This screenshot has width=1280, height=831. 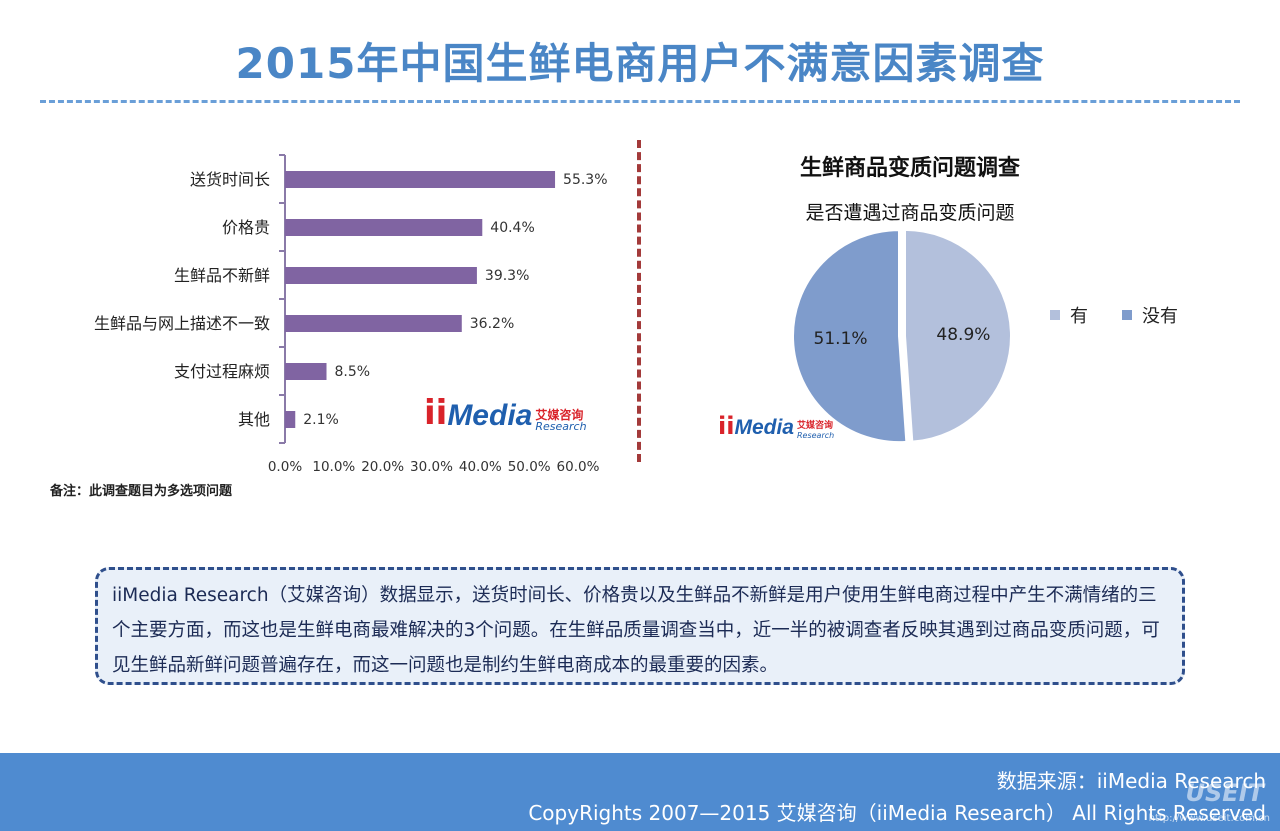 I want to click on category-label: 送货时间长, so click(x=230, y=179).